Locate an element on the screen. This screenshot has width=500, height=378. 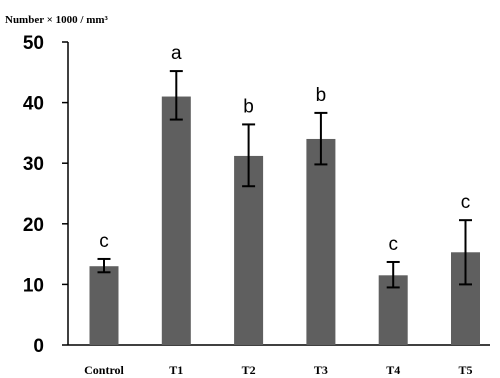
y-tick-label: 10 is located at coordinates (33, 285).